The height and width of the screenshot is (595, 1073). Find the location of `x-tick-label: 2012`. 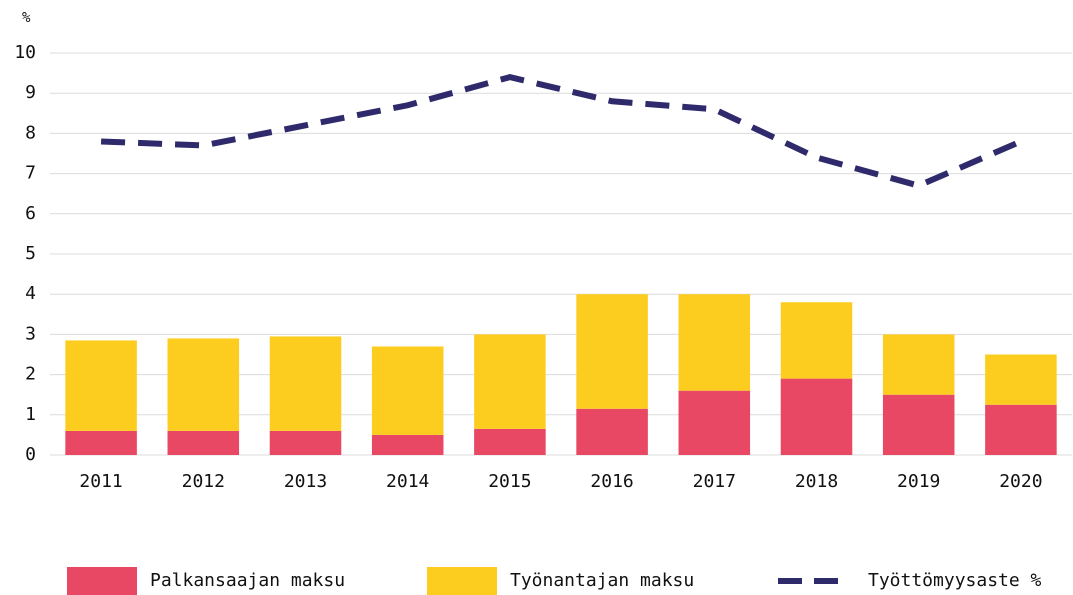

x-tick-label: 2012 is located at coordinates (203, 481).